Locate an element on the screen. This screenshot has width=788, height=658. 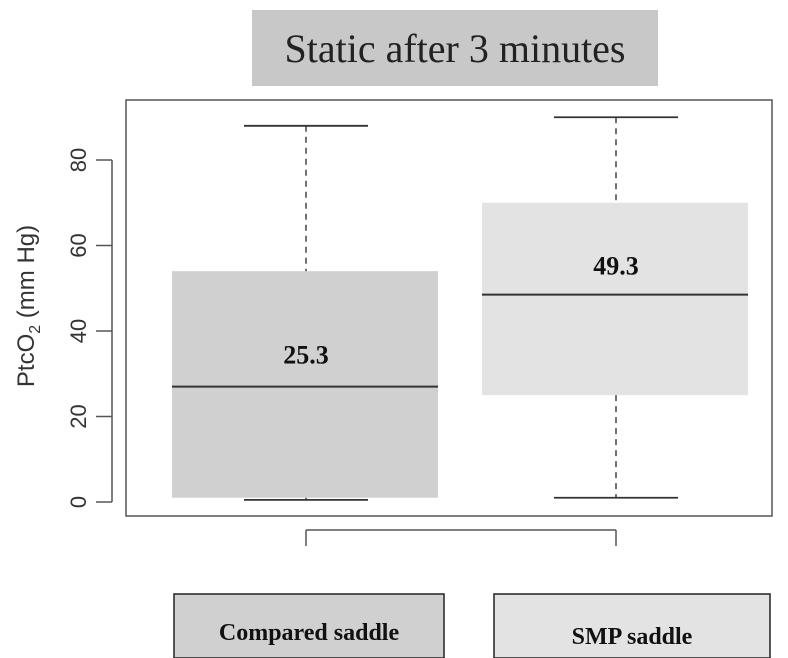
chart-title-box is located at coordinates (455, 48).